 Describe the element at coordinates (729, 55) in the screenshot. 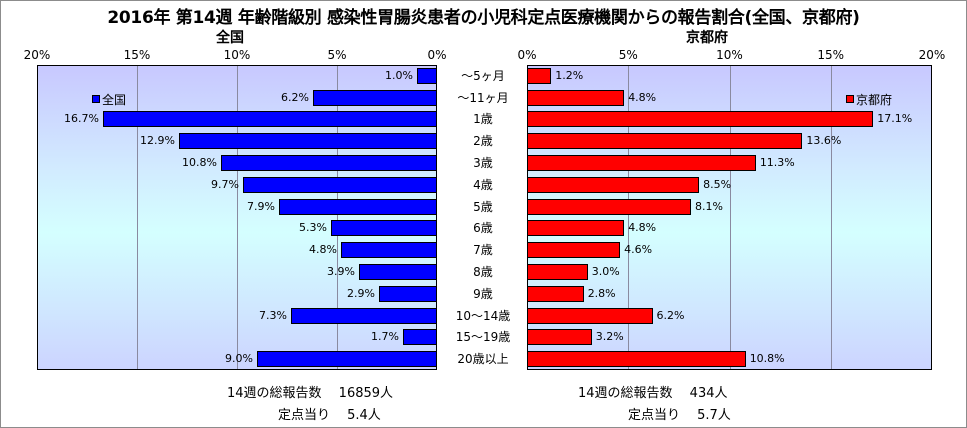

I see `right-tick-label: 10%` at that location.